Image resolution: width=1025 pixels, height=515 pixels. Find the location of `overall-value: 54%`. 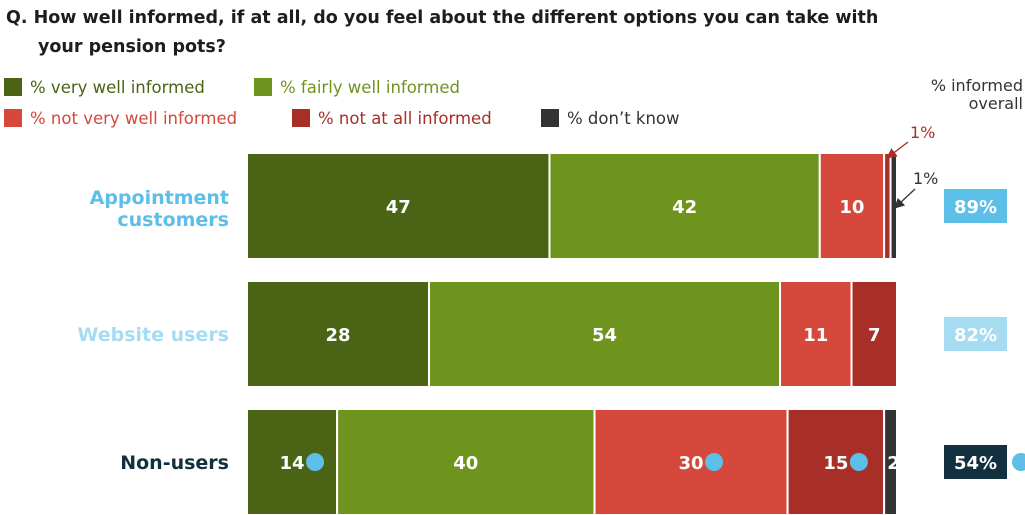

overall-value: 54% is located at coordinates (975, 463).